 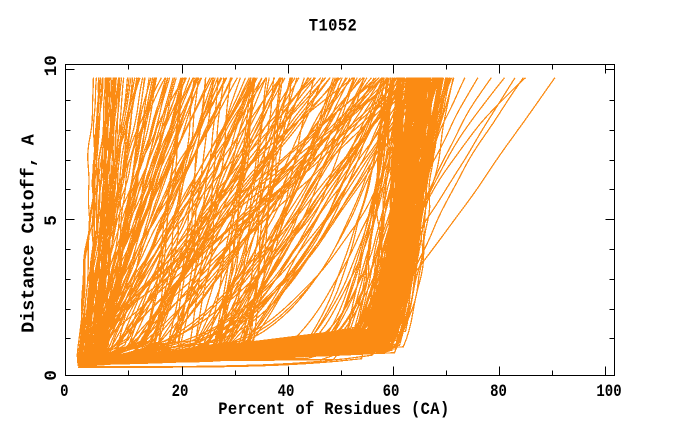 I want to click on svg-text: 60, so click(x=391, y=392).